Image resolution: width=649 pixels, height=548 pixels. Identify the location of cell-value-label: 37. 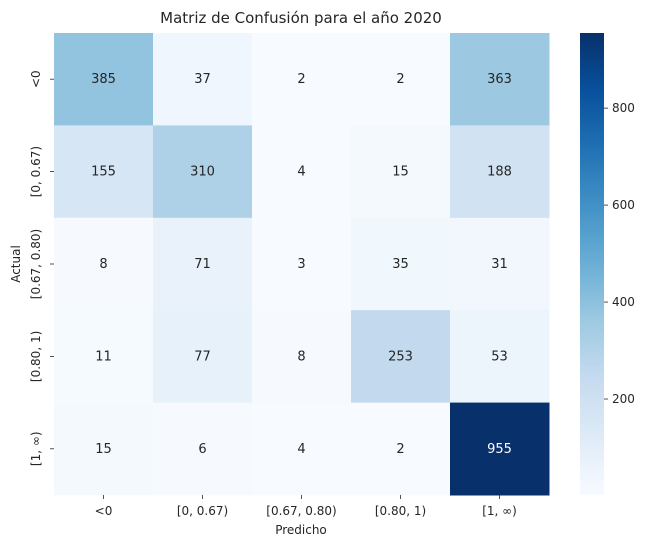
(202, 79).